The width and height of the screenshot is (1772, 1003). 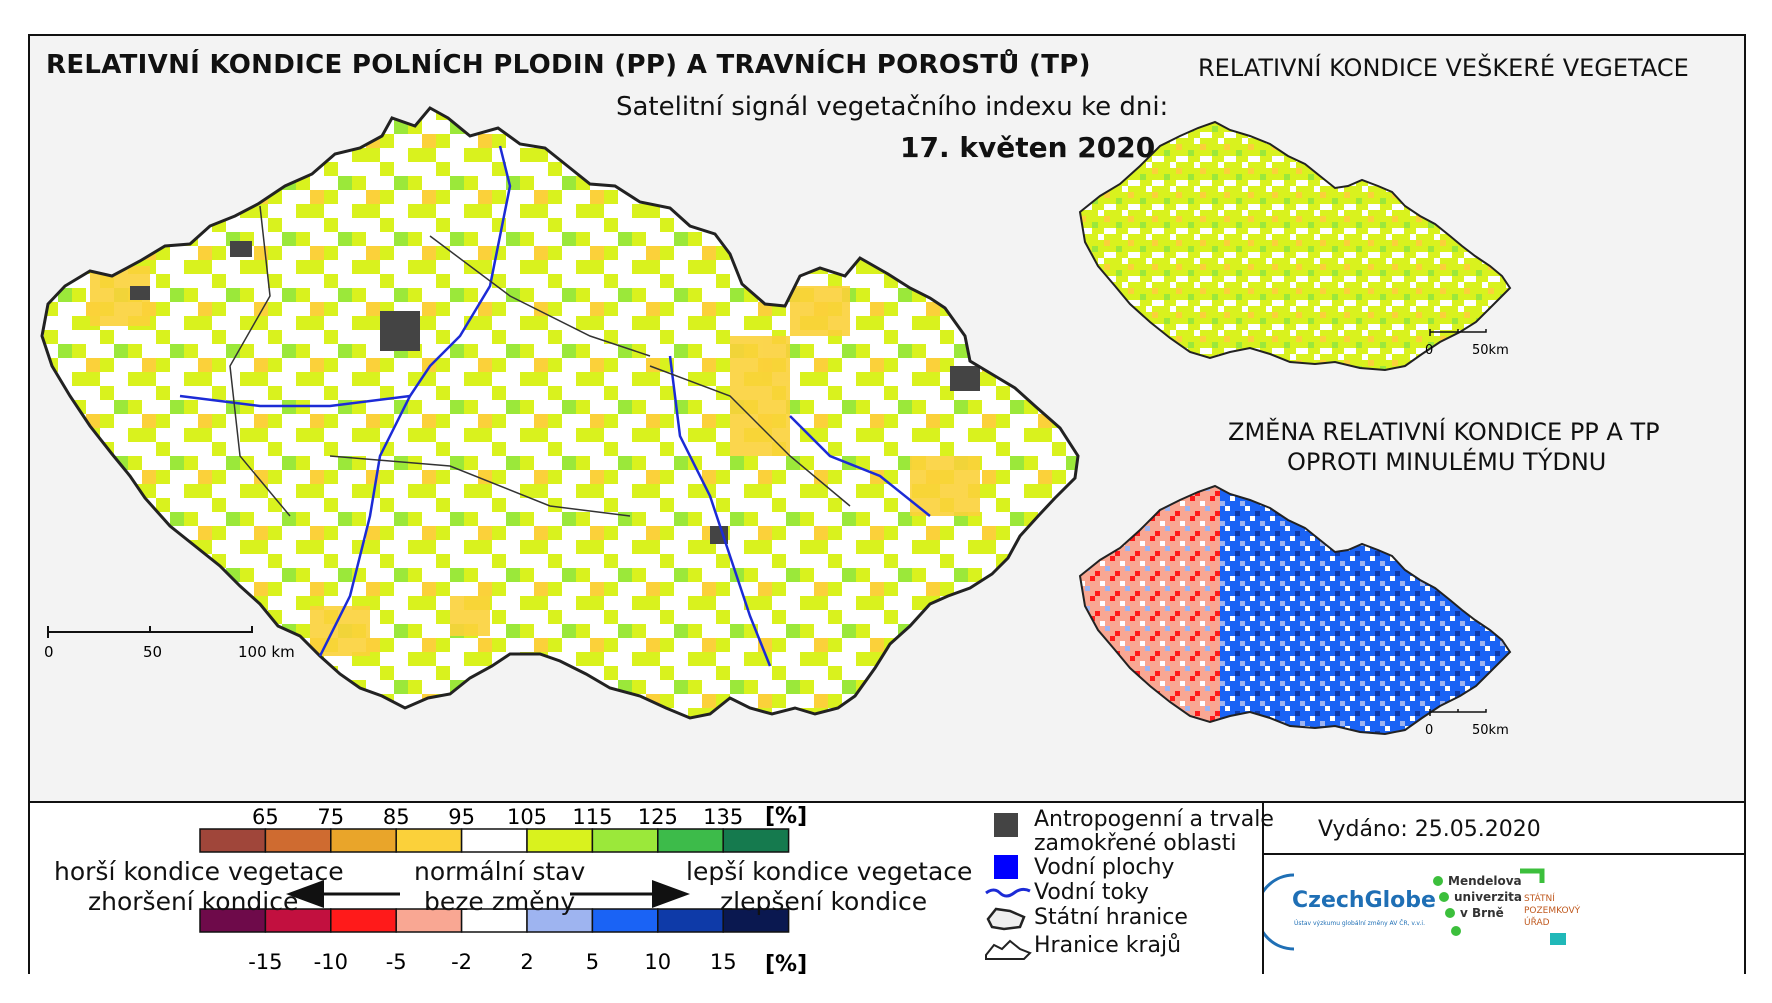 I want to click on condition-tick-3: 95, so click(x=461, y=817).